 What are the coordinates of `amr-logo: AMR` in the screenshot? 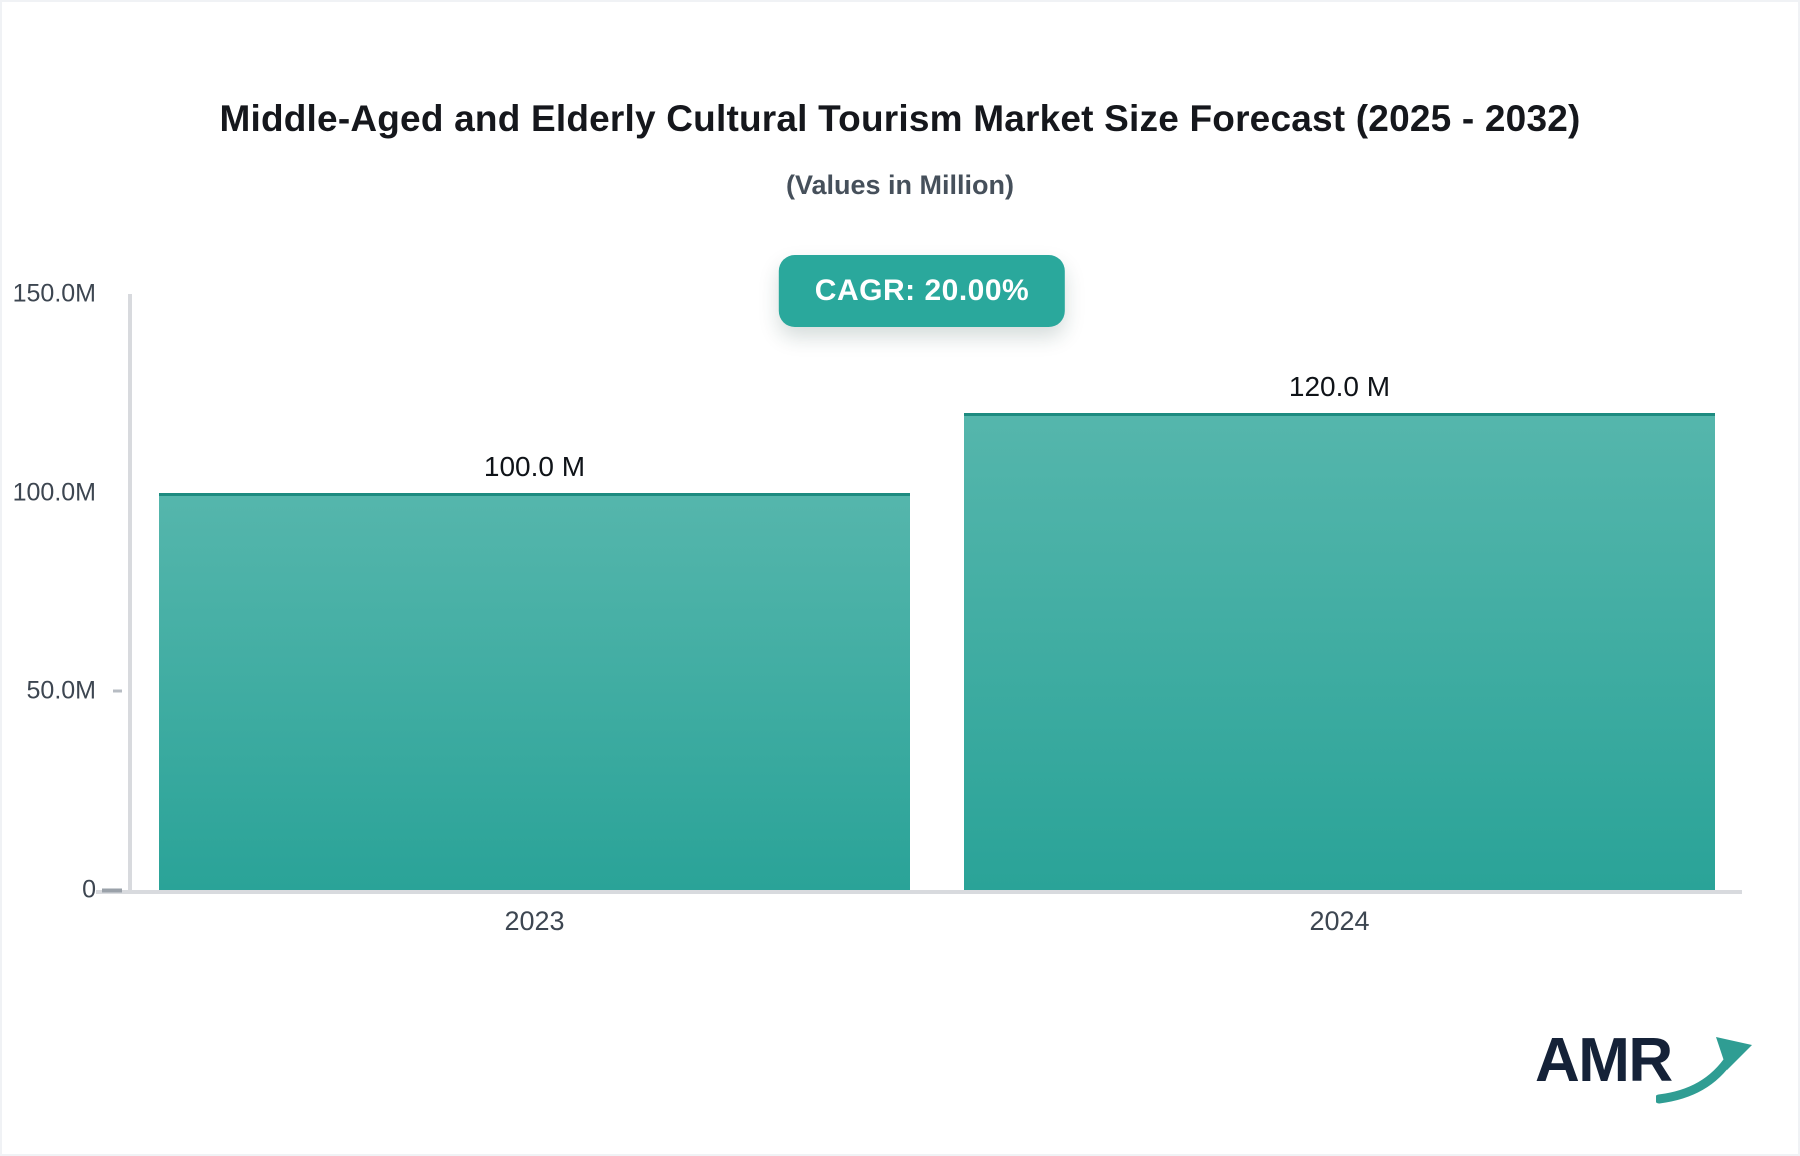 It's located at (1647, 1068).